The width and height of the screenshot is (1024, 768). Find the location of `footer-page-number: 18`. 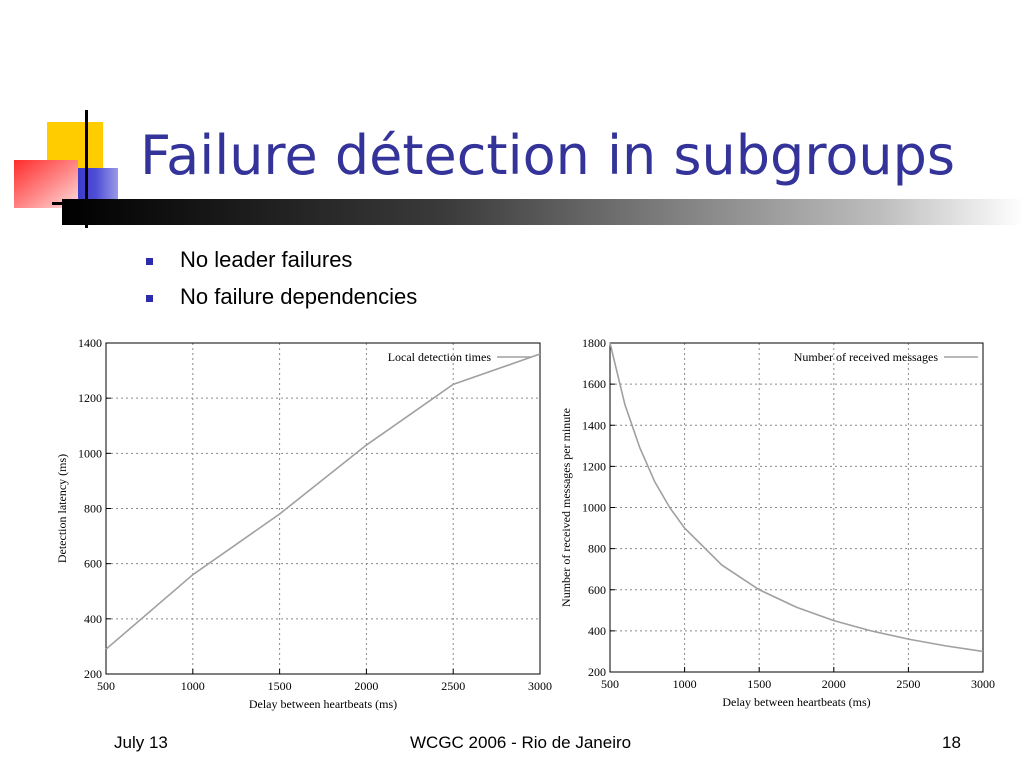

footer-page-number: 18 is located at coordinates (951, 742).